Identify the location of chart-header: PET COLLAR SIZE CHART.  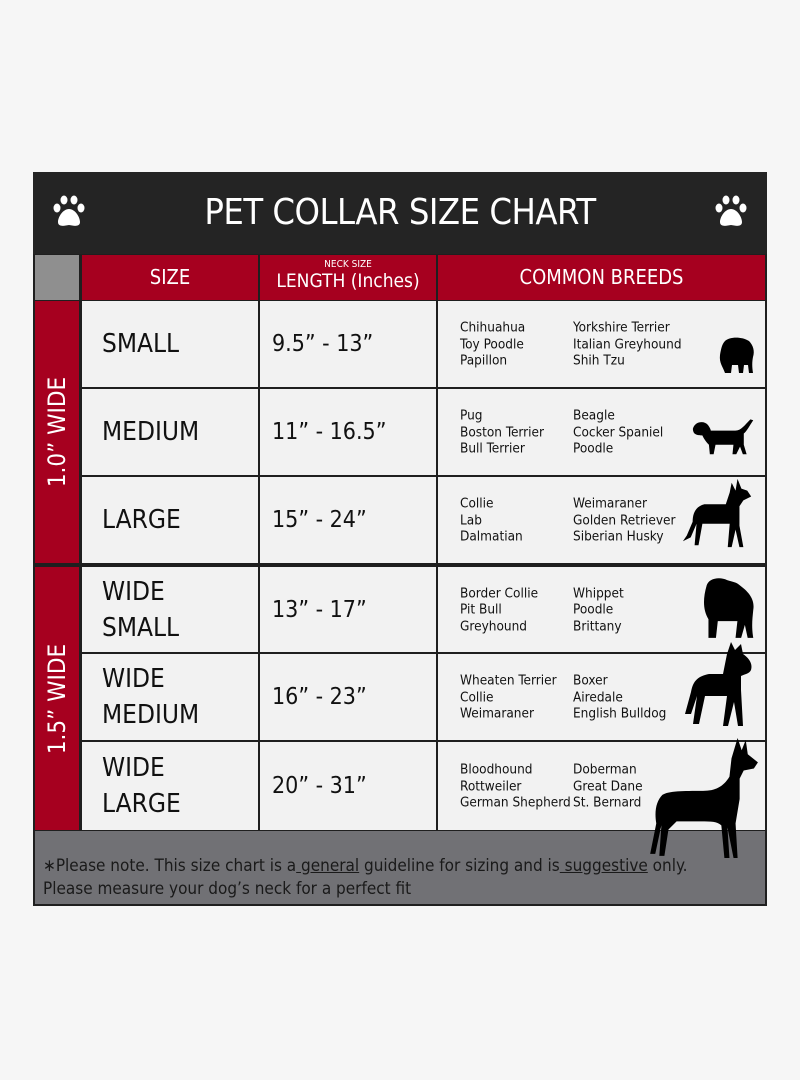
(400, 213).